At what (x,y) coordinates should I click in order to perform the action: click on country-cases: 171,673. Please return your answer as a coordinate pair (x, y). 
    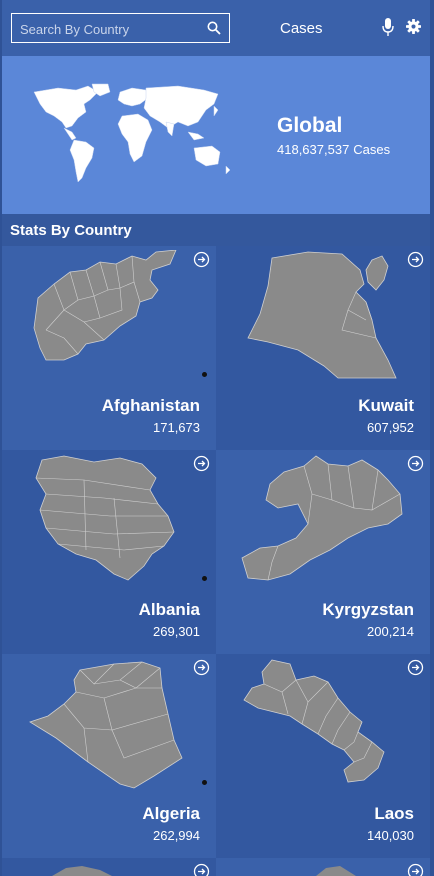
    Looking at the image, I should click on (176, 427).